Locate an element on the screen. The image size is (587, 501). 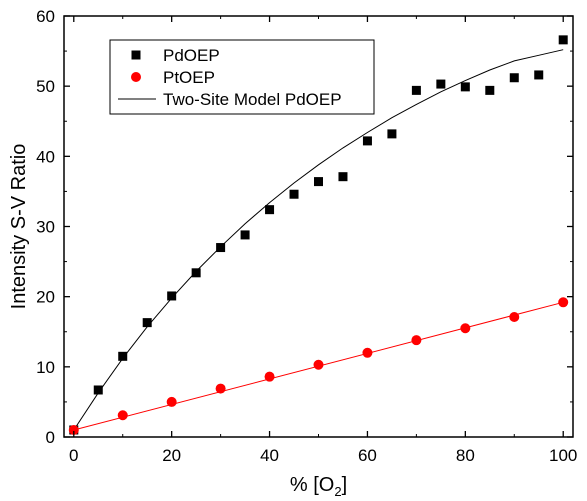
x-tick-label: 60 is located at coordinates (367, 455).